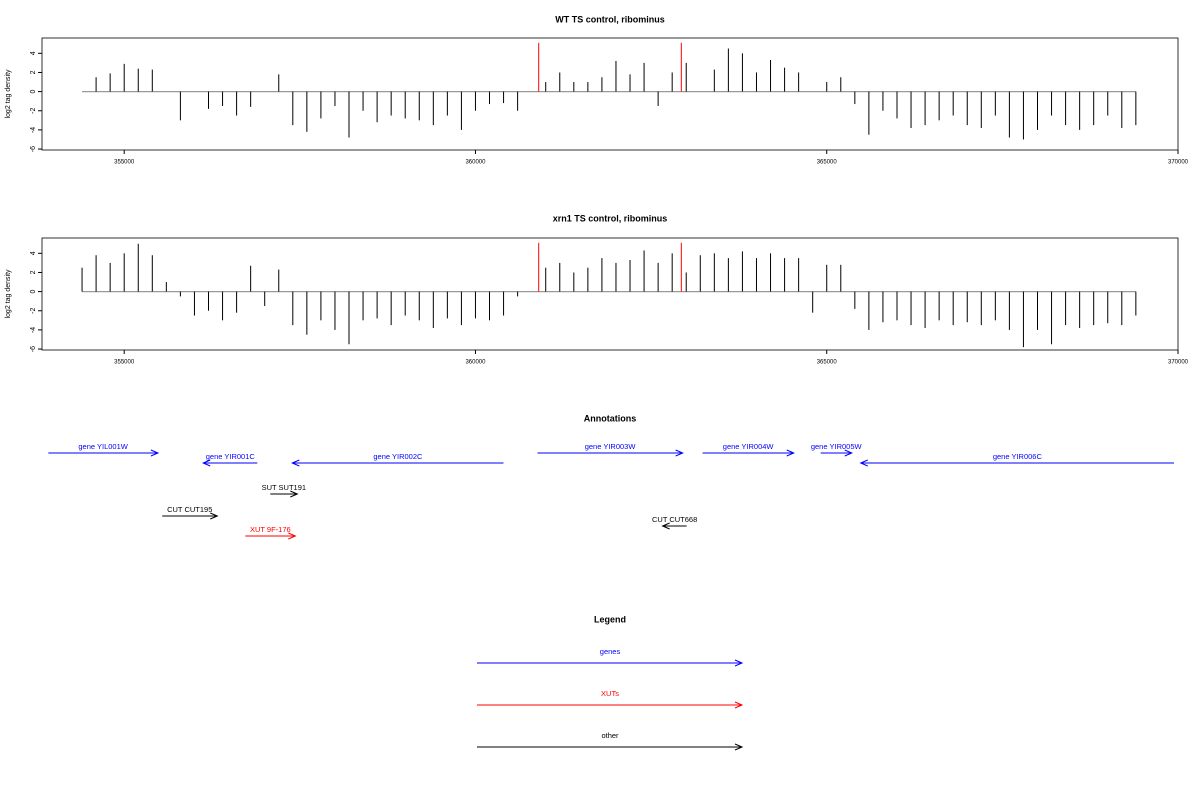 This screenshot has height=800, width=1200. What do you see at coordinates (749, 446) in the screenshot?
I see `feature-label: gene YIR004W` at bounding box center [749, 446].